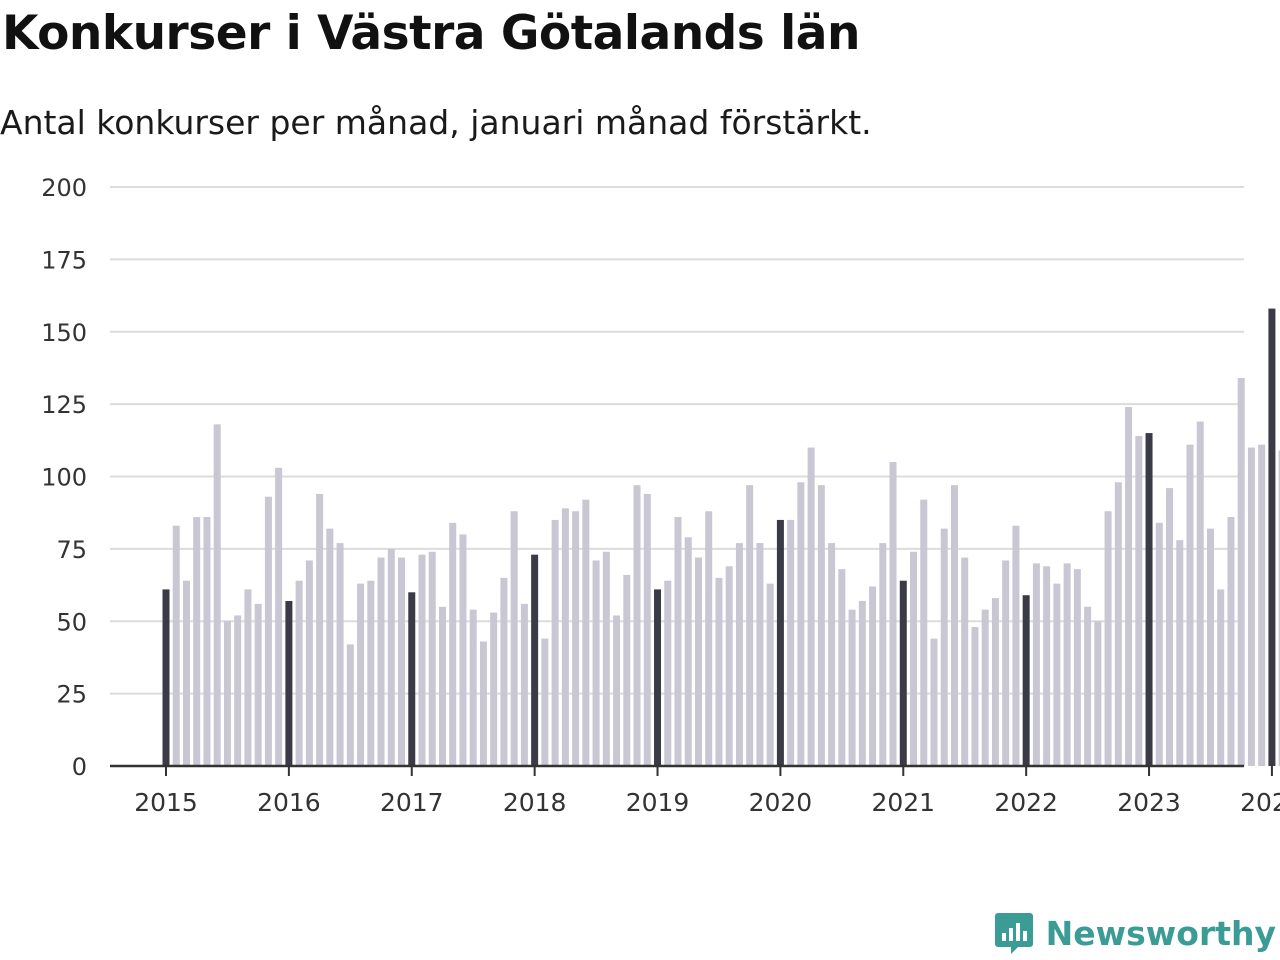 This screenshot has height=960, width=1280. I want to click on y-tick-label: 25, so click(71, 695).